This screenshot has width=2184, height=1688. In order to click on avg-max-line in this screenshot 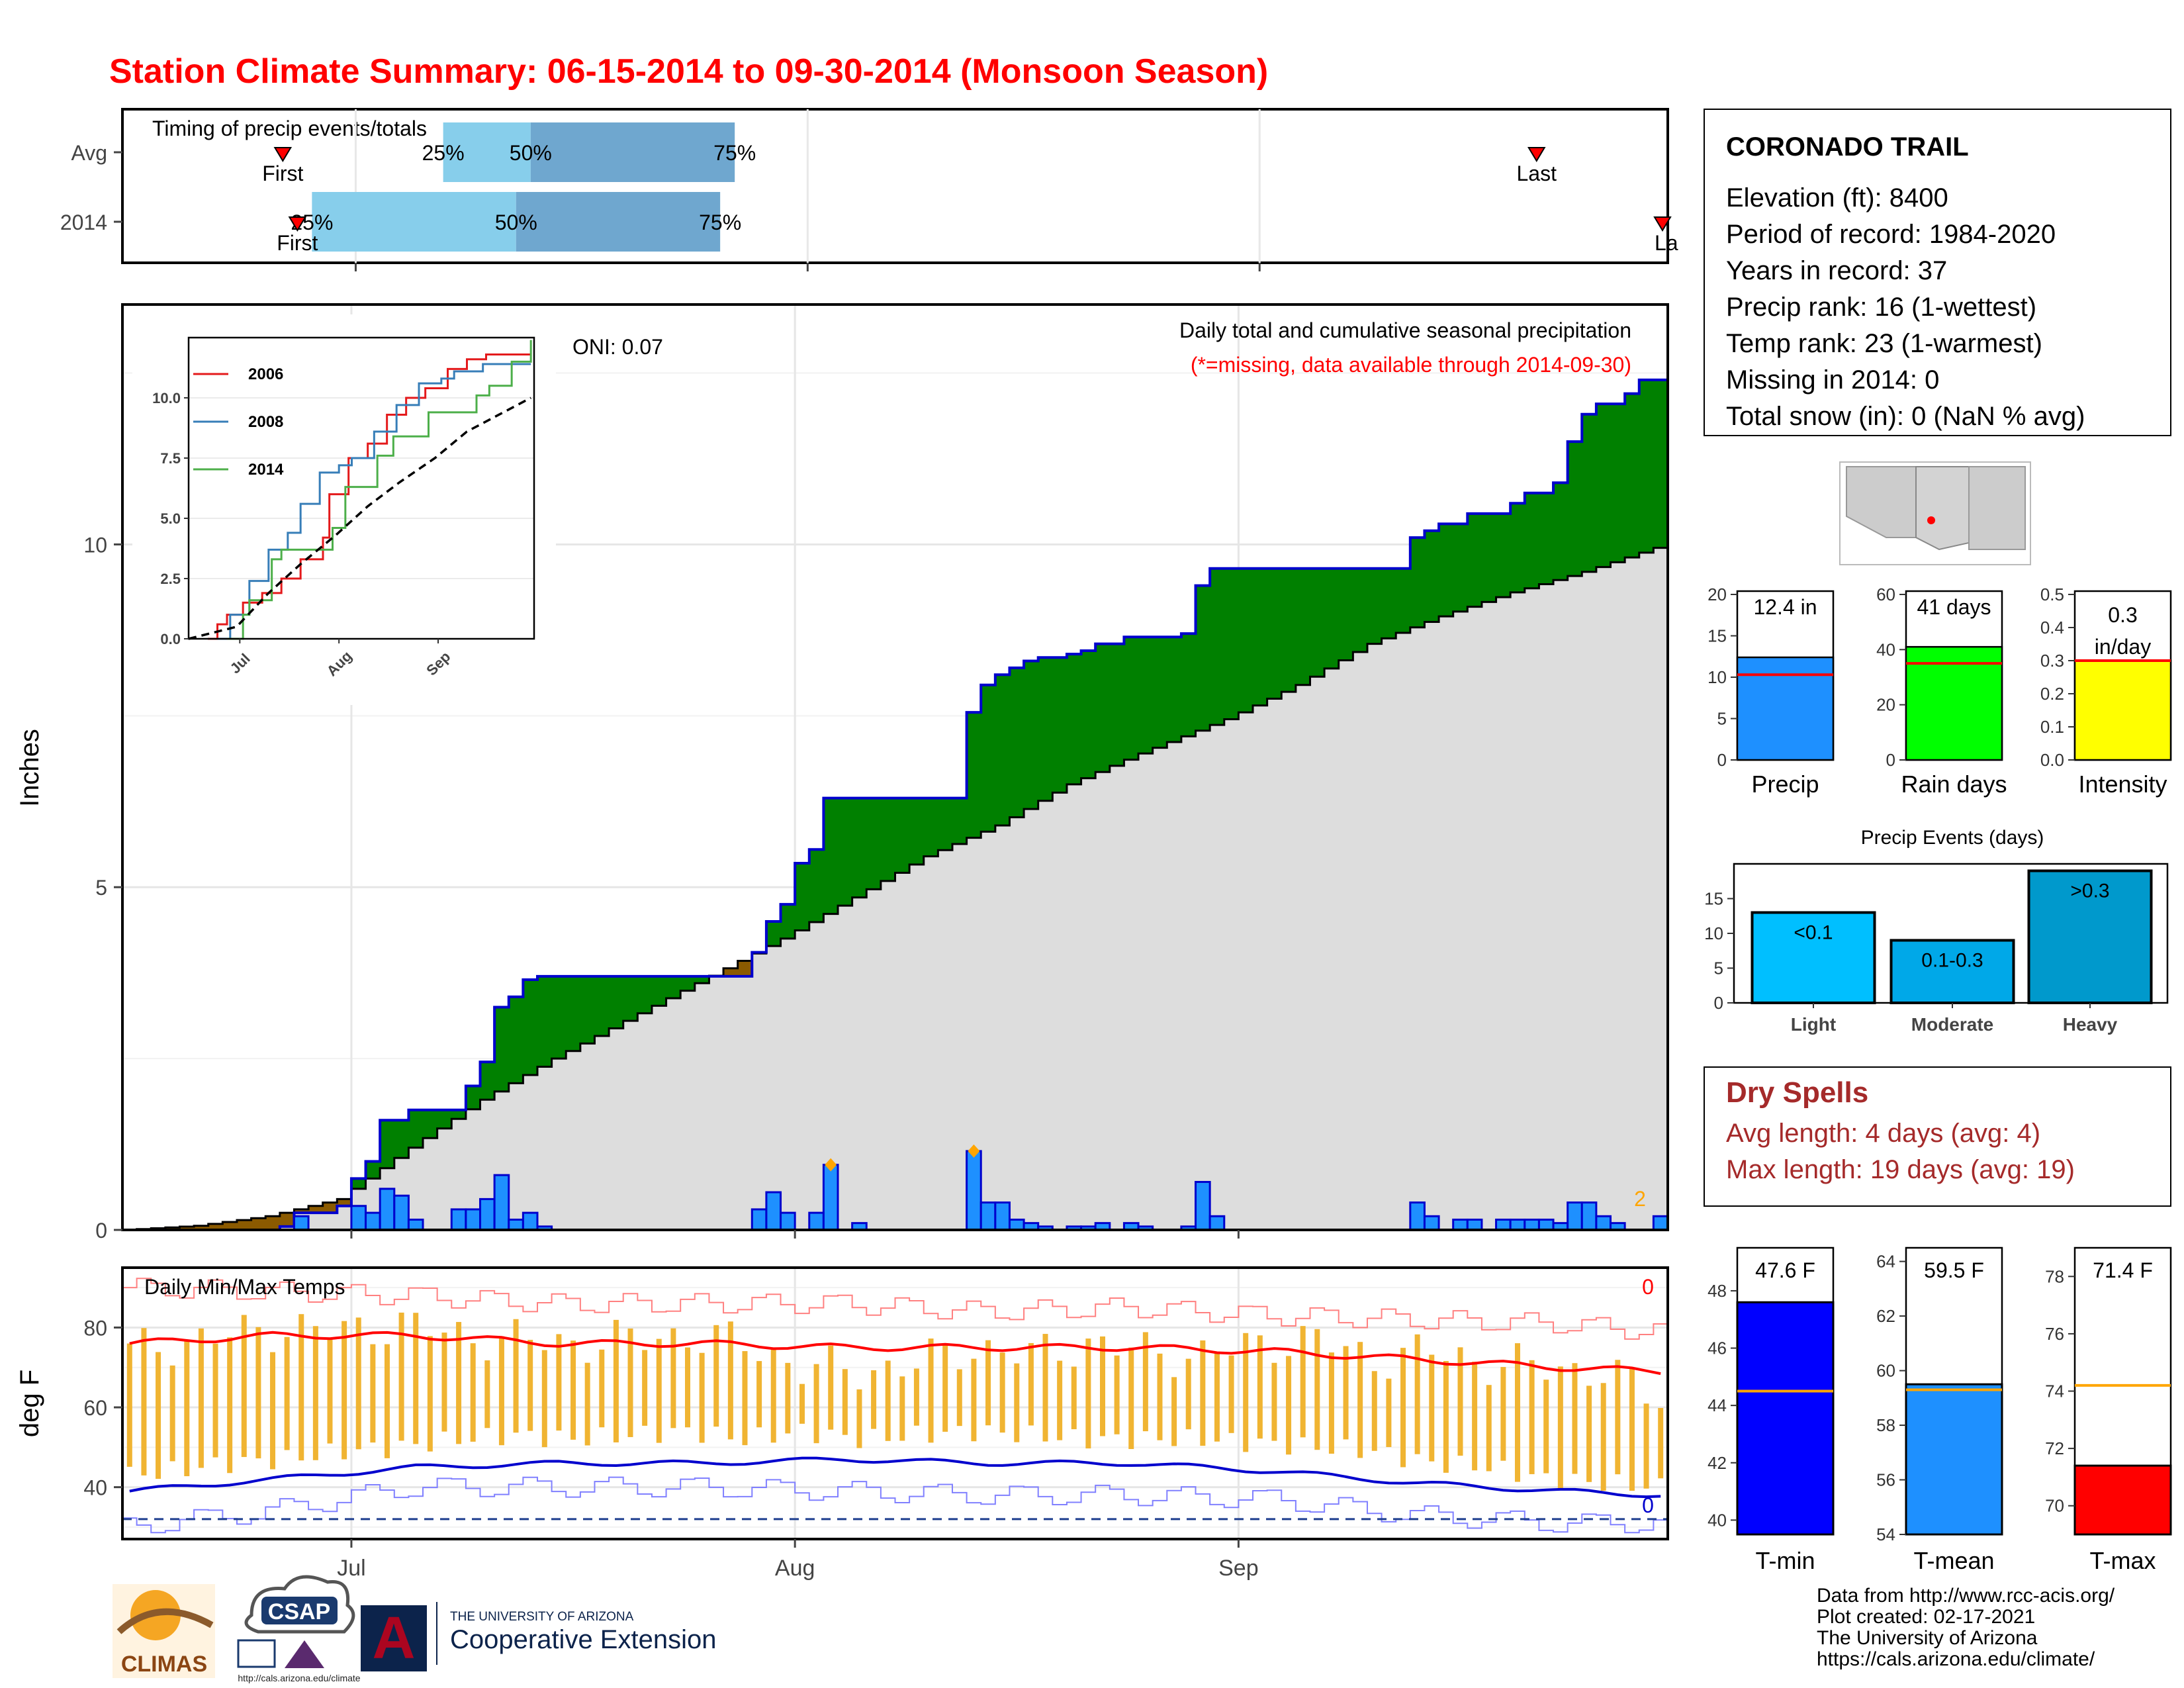, I will do `click(895, 1353)`.